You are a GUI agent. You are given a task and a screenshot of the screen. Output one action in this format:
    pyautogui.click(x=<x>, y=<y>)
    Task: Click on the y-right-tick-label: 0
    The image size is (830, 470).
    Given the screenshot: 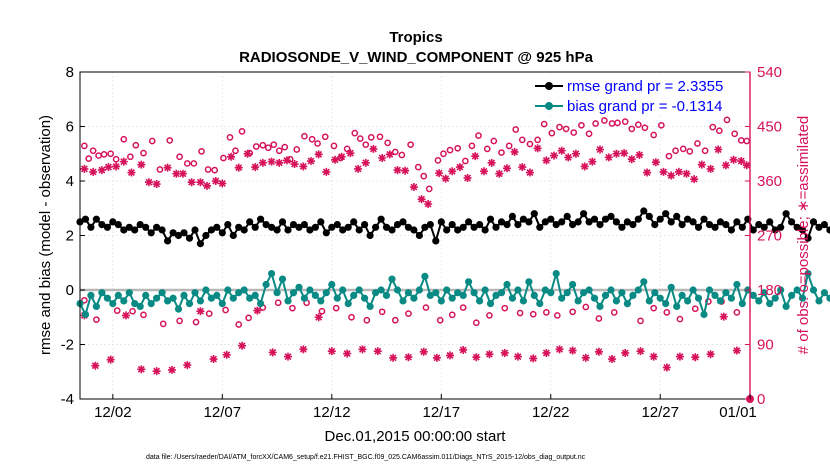 What is the action you would take?
    pyautogui.click(x=761, y=399)
    